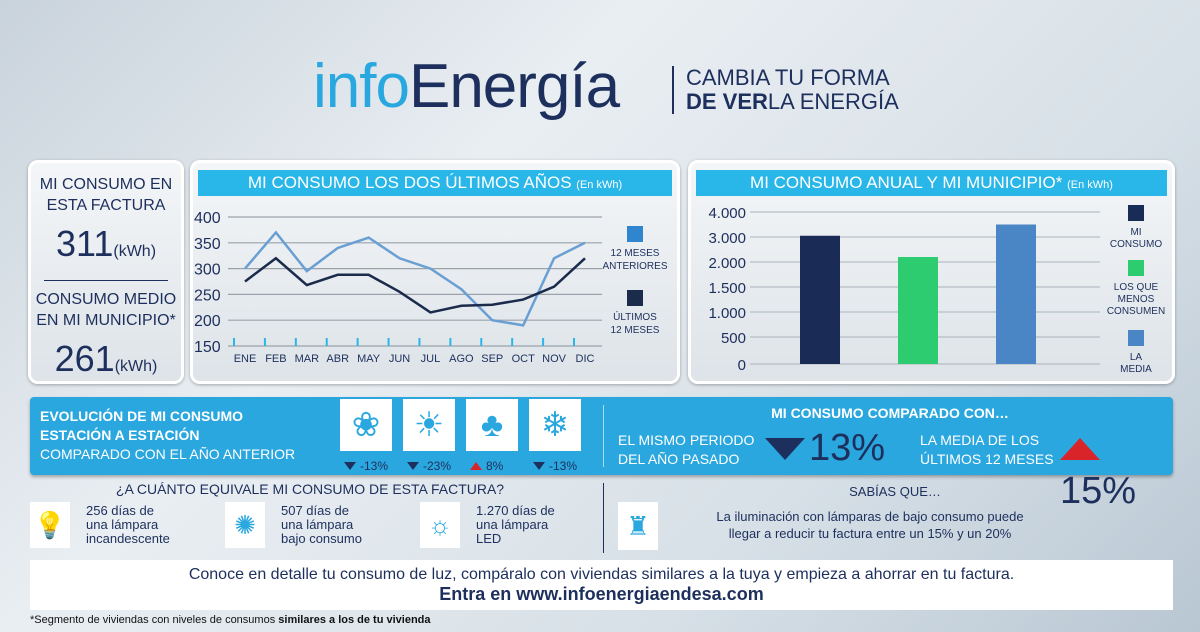 This screenshot has width=1200, height=632. I want to click on y-tick-label: 1.500, so click(727, 288).